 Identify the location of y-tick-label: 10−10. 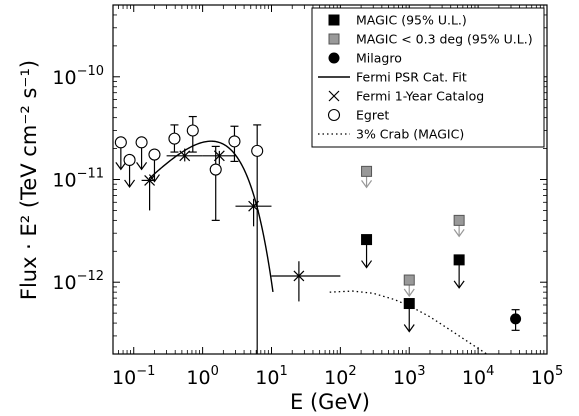
(78, 76).